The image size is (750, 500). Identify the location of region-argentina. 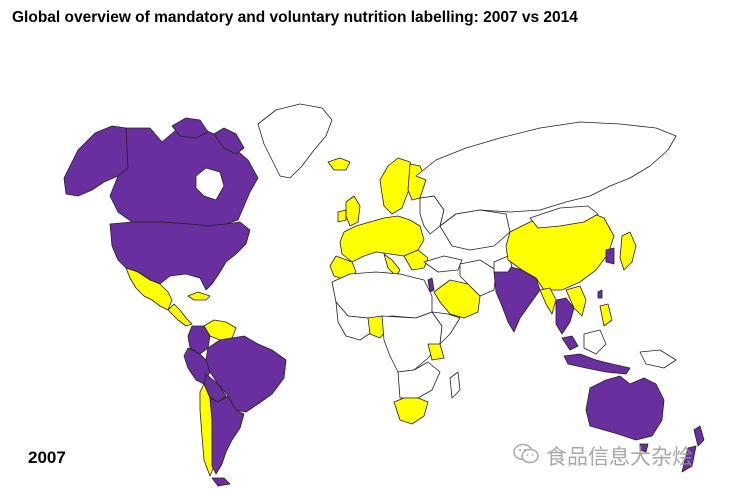
(227, 435).